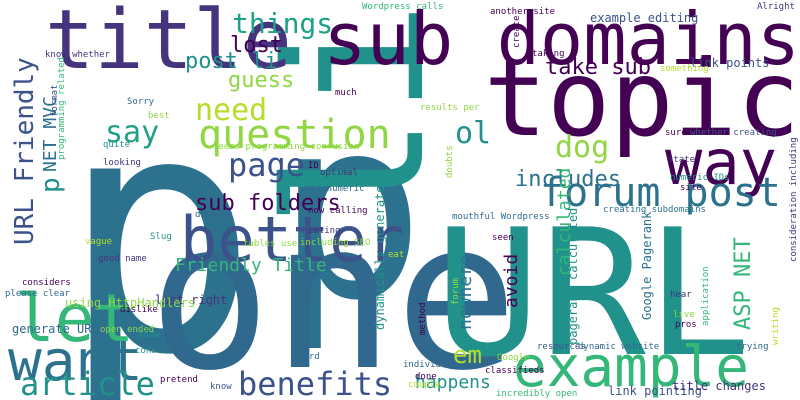  Describe the element at coordinates (161, 236) in the screenshot. I see `word-slug-69: Slug` at that location.